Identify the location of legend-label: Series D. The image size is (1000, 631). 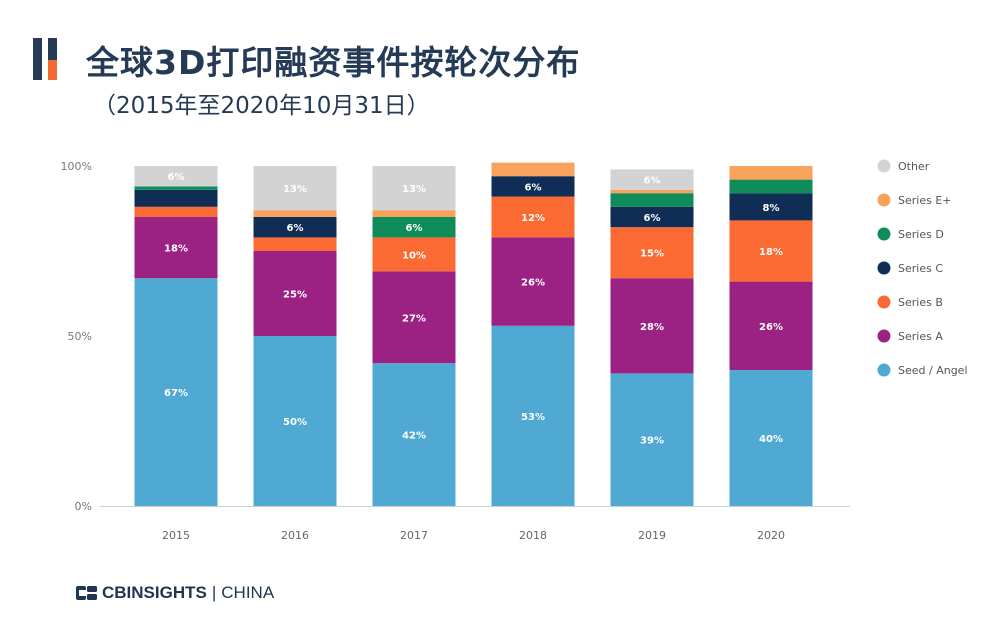
(921, 234).